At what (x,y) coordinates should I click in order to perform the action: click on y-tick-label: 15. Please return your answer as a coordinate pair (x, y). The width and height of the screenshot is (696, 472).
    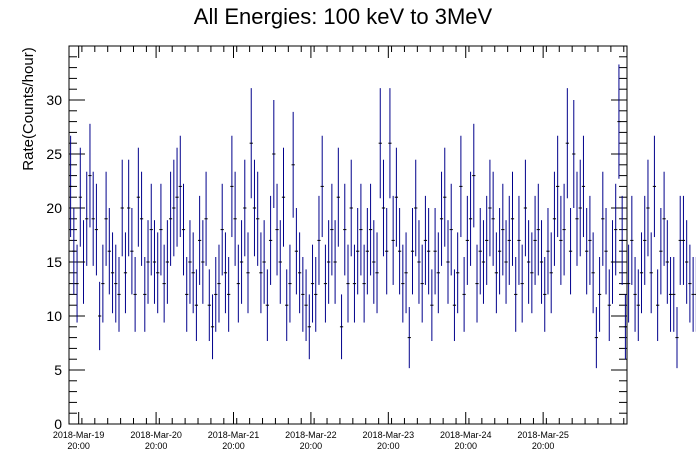
    Looking at the image, I should click on (54, 262).